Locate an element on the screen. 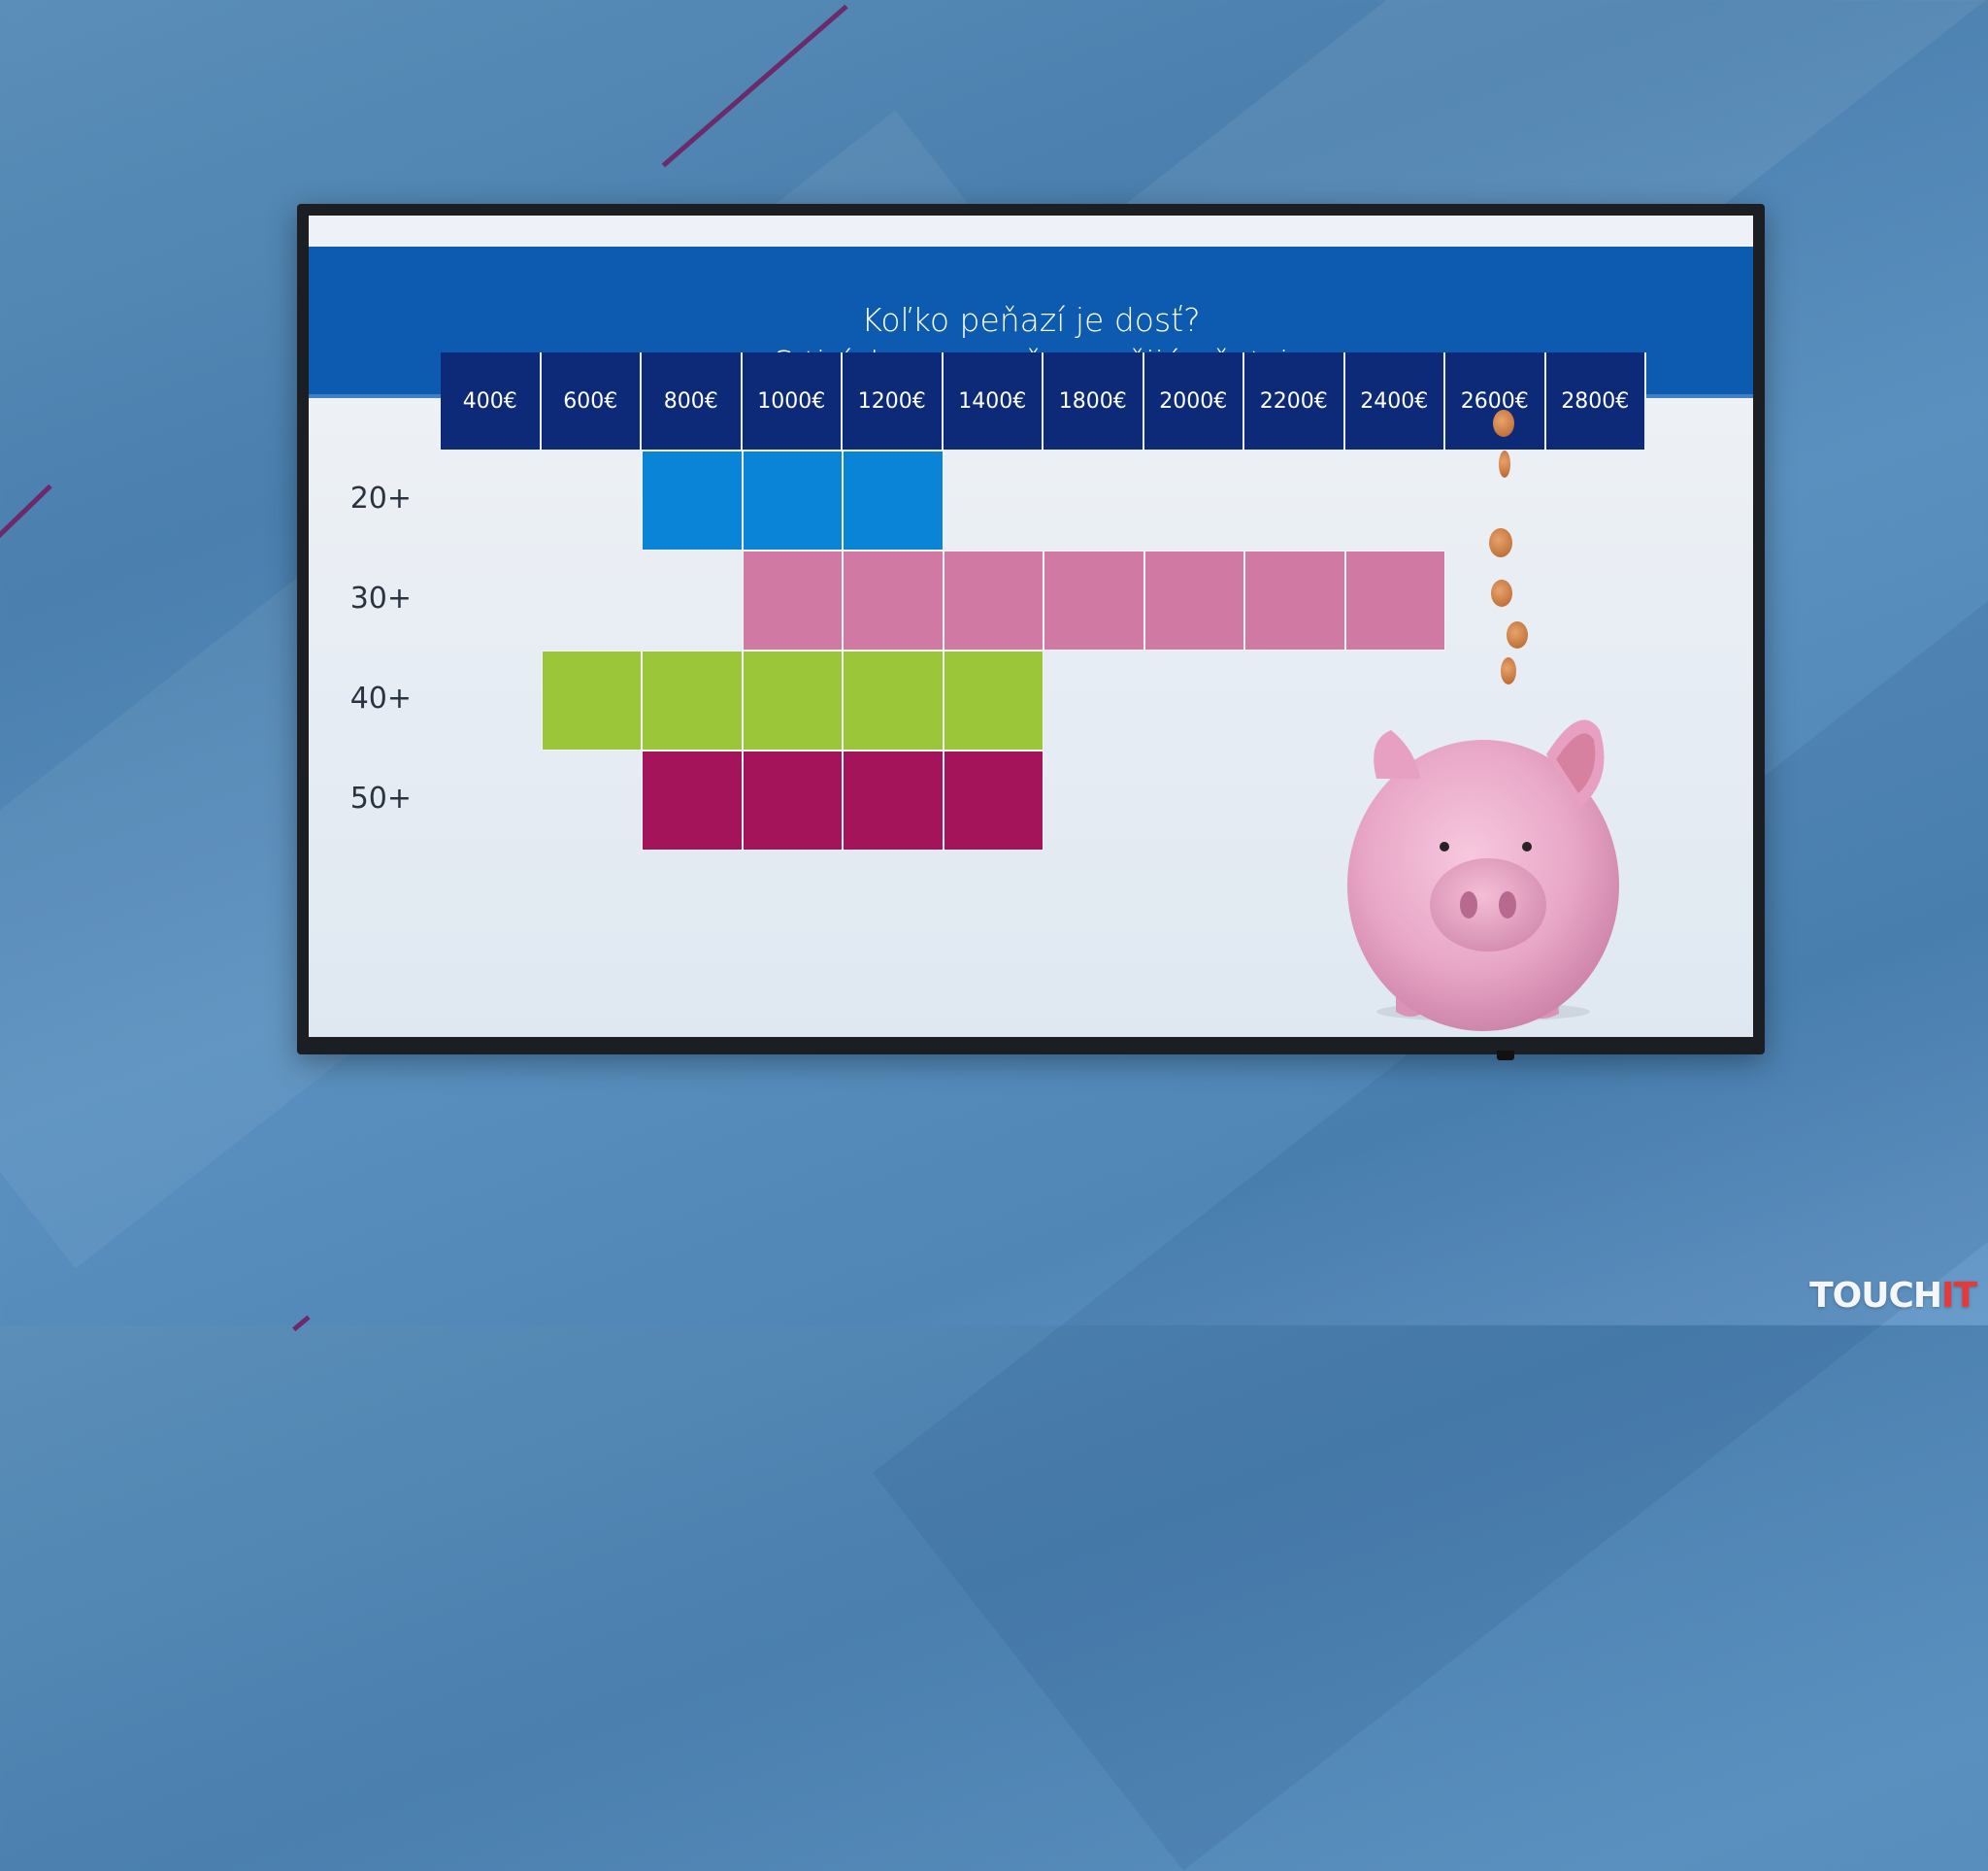 The image size is (1988, 1871). piggy-bank-image is located at coordinates (1483, 875).